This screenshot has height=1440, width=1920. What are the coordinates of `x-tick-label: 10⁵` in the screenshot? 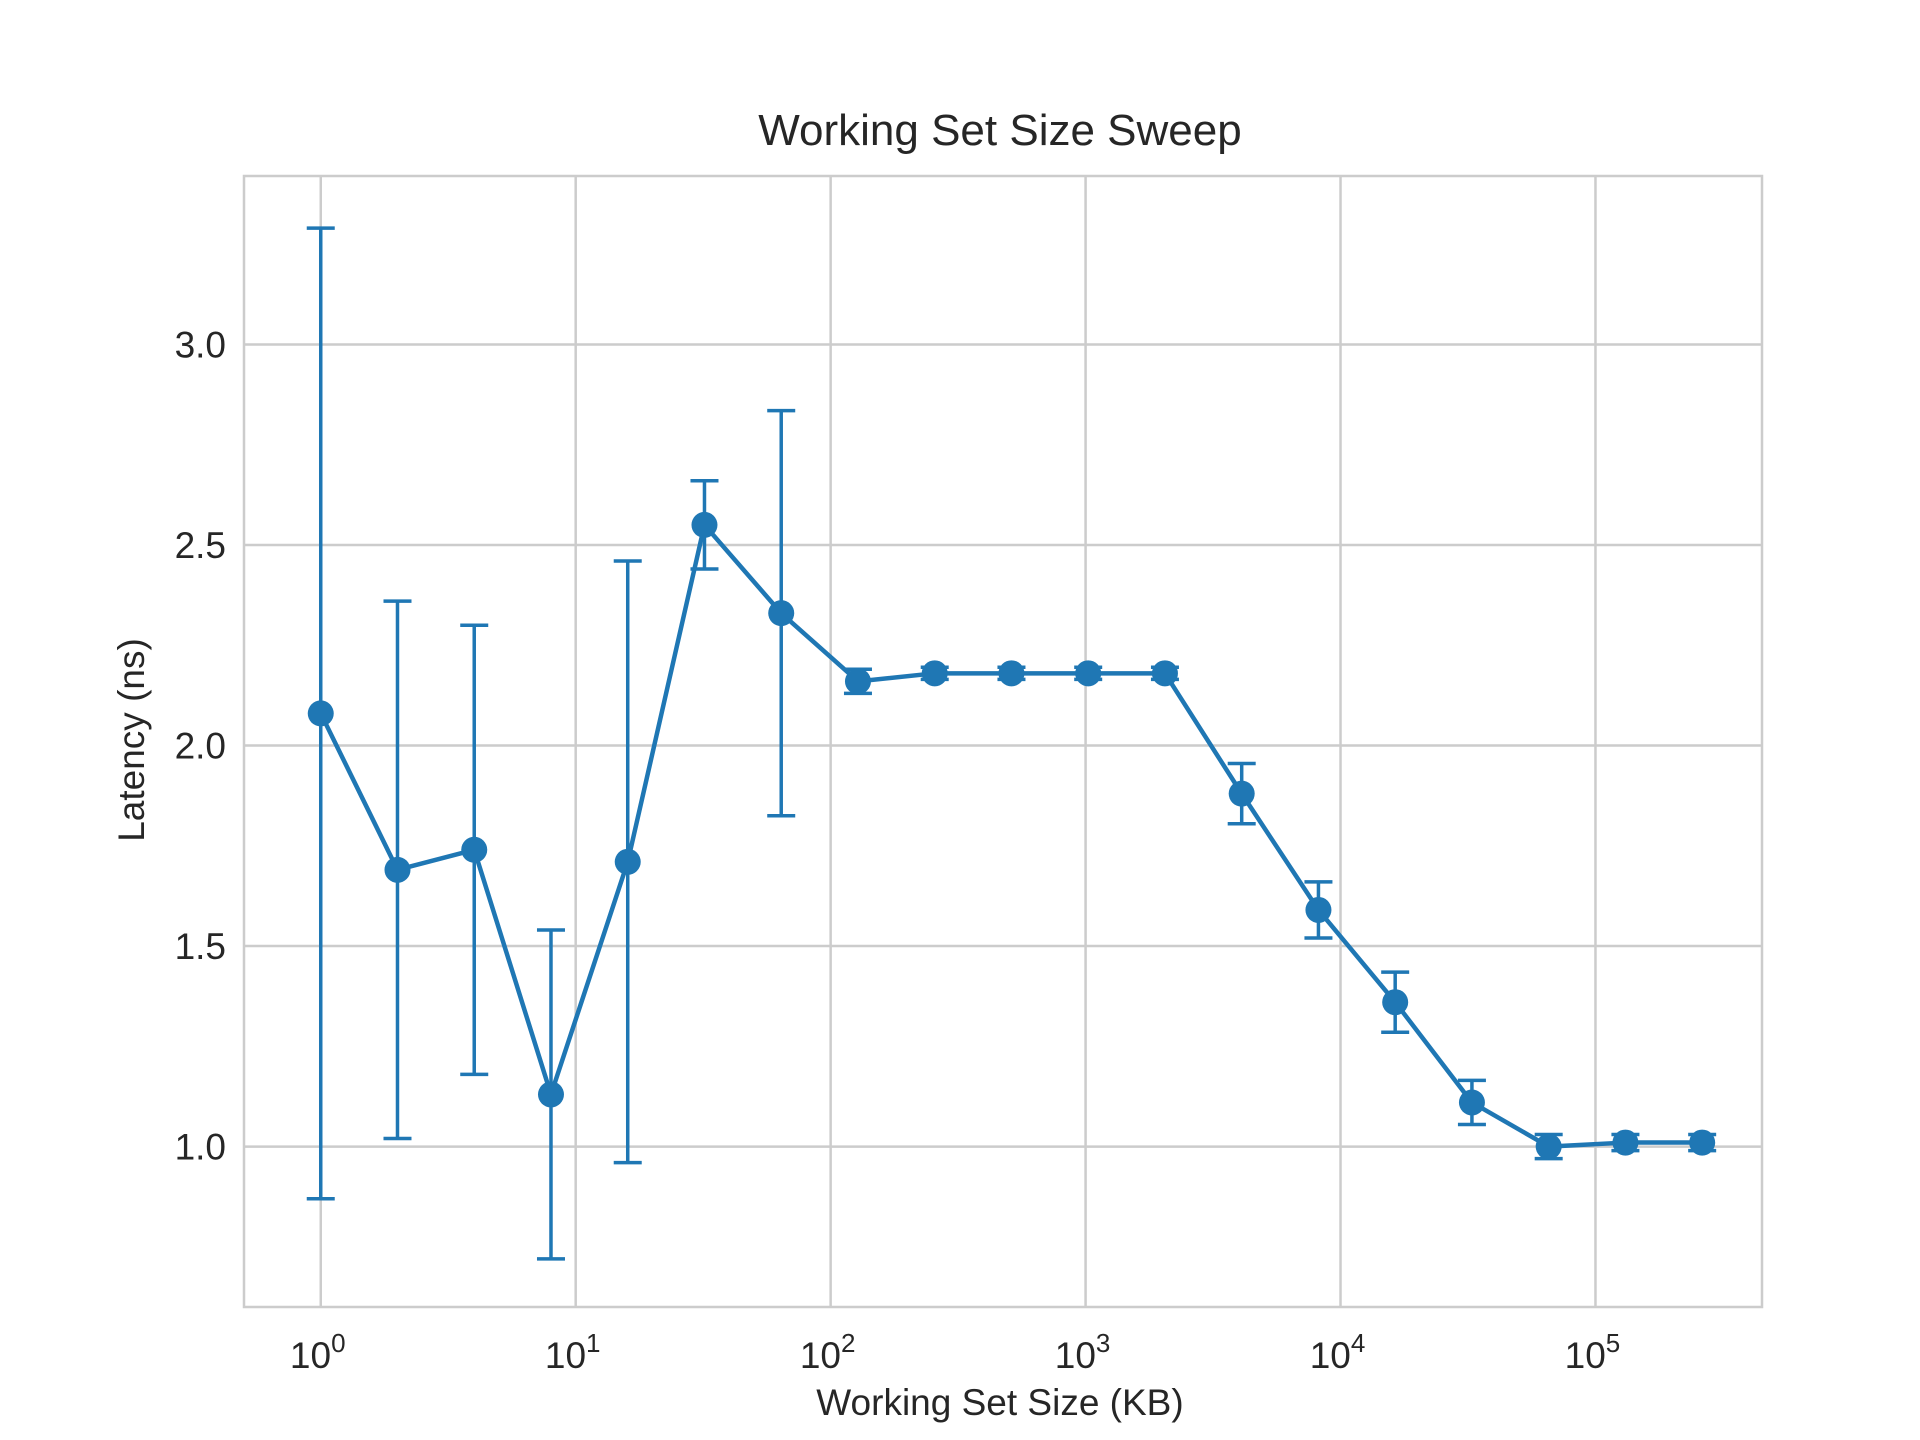 It's located at (1593, 1352).